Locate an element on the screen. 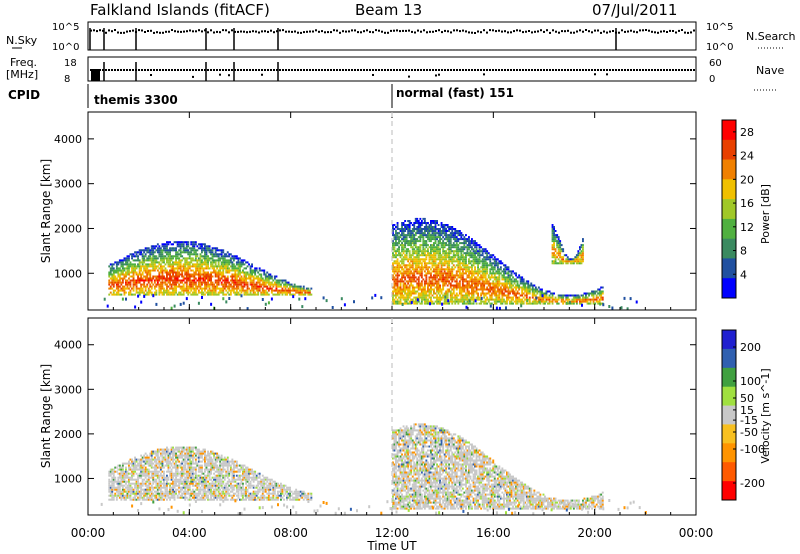  power-speckle is located at coordinates (417, 300).